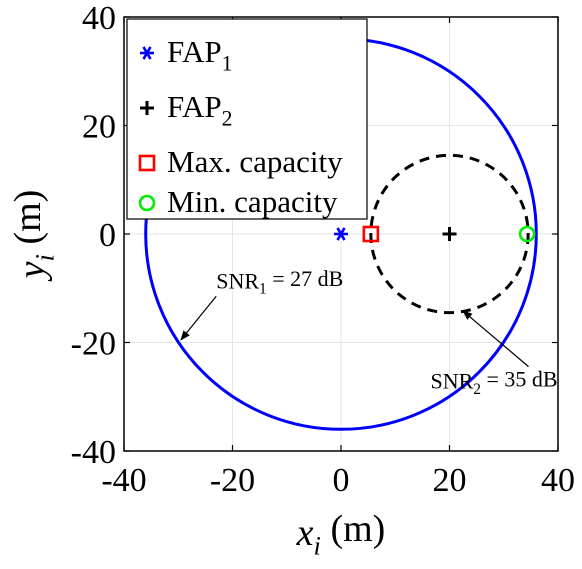 This screenshot has width=582, height=569. I want to click on legend-marker-square, so click(147, 163).